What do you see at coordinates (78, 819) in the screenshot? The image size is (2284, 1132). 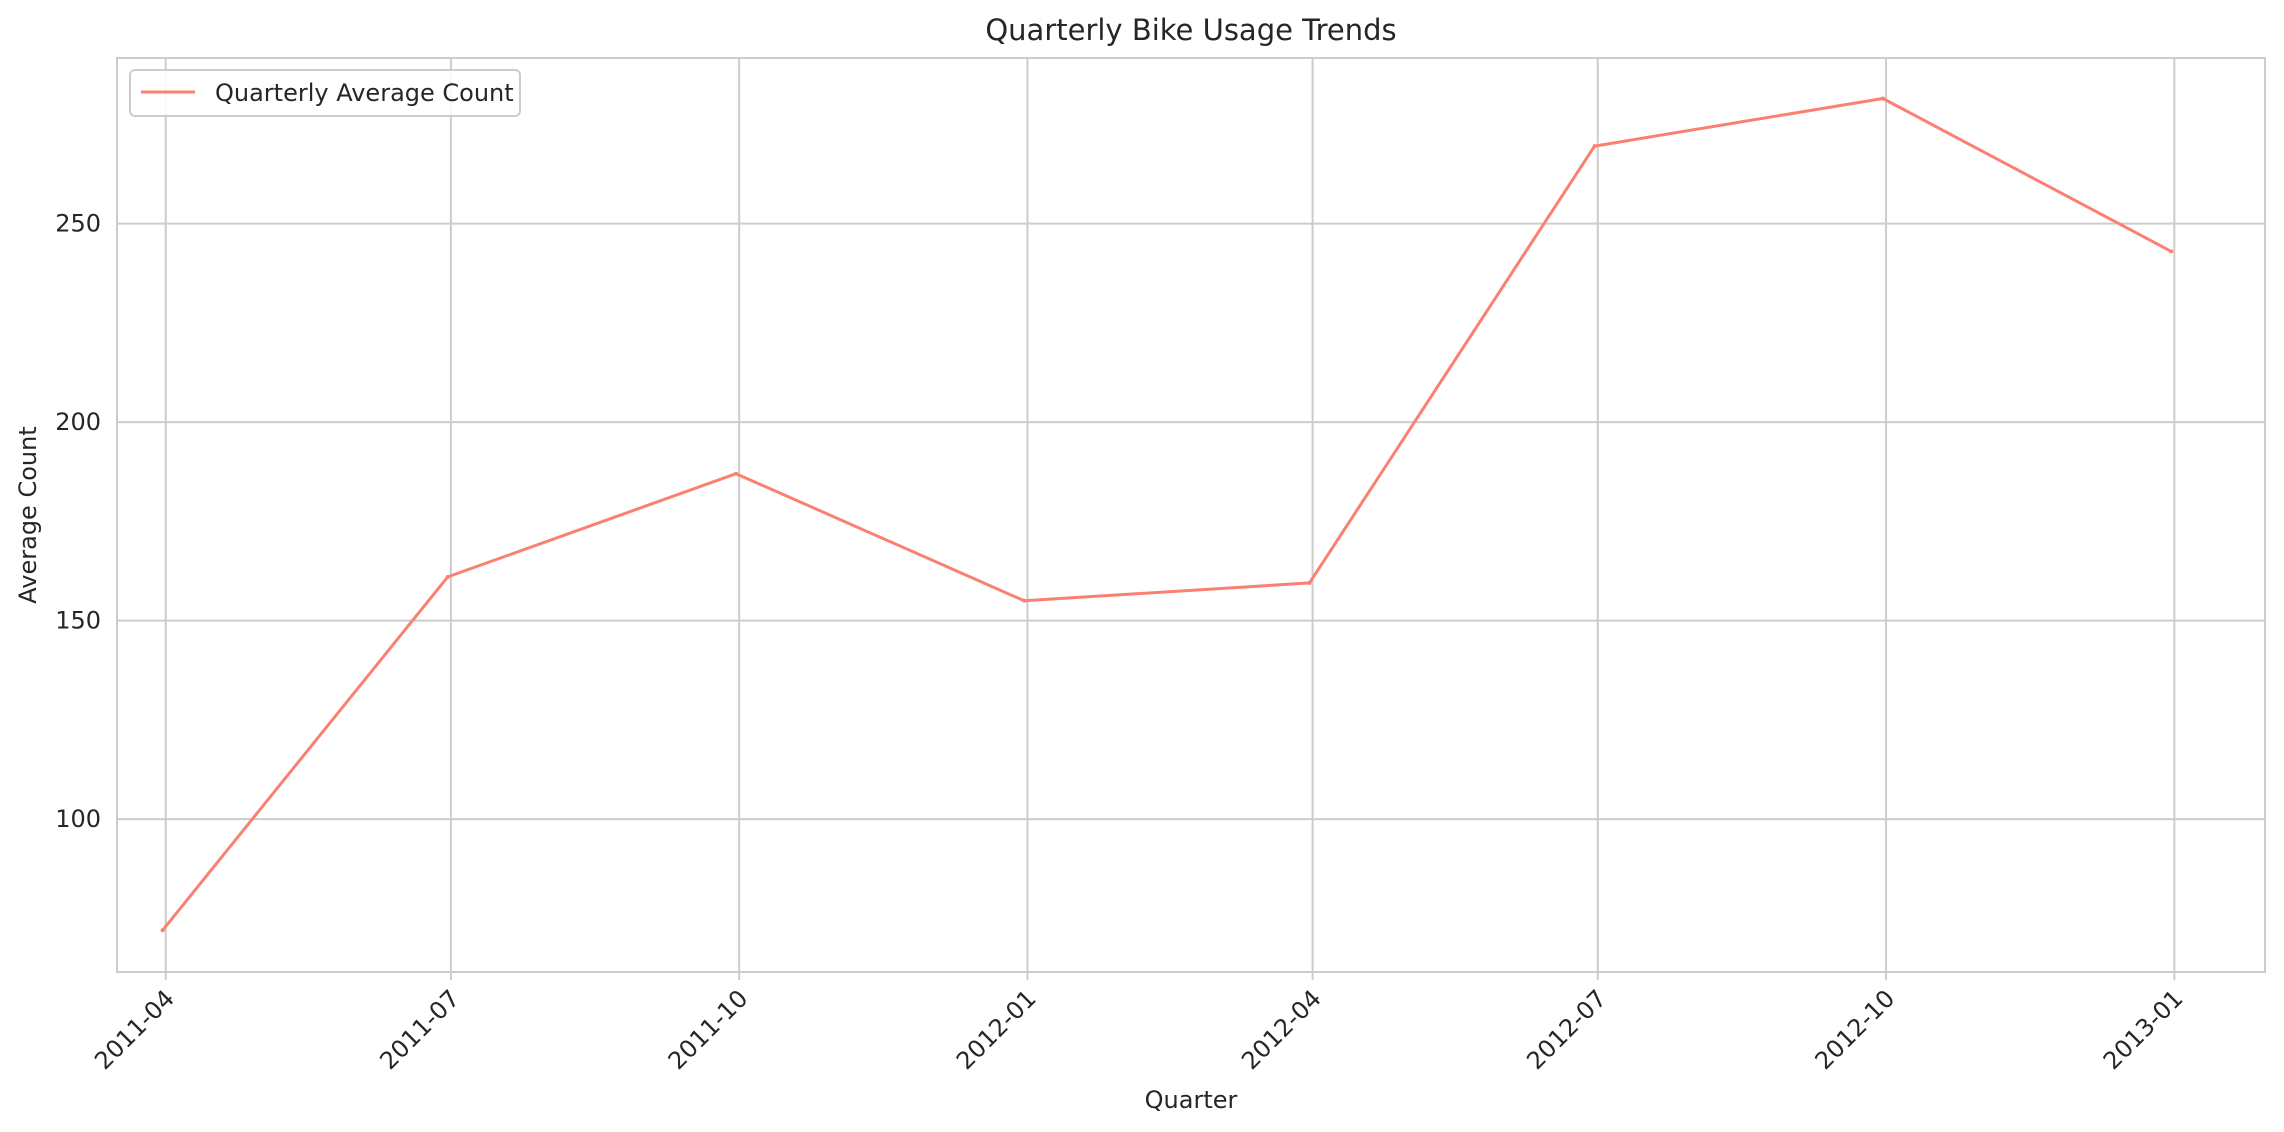 I see `y-tick-label: 100` at bounding box center [78, 819].